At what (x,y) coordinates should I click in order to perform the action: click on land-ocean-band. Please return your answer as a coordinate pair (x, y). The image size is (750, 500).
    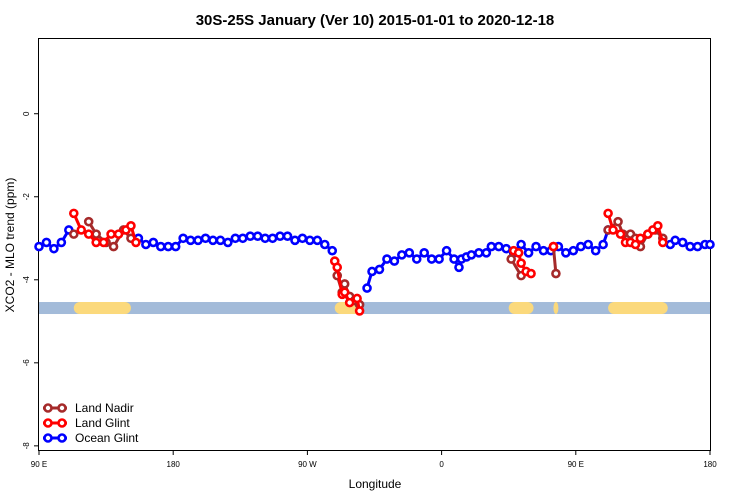
    Looking at the image, I should click on (374, 308).